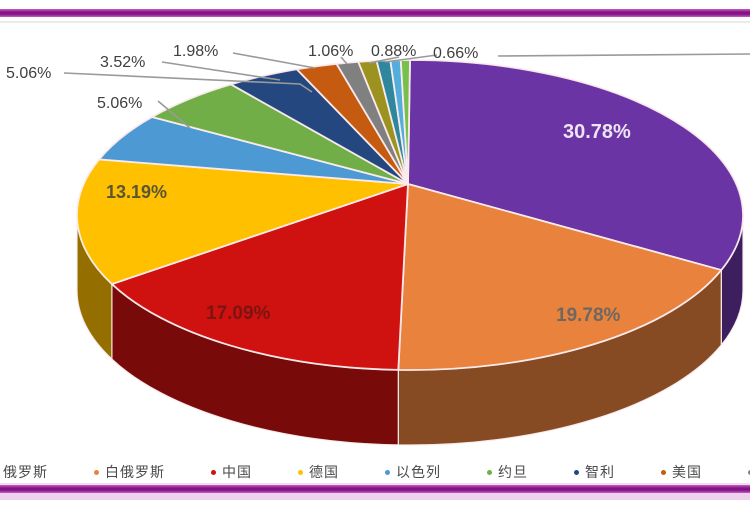 The image size is (750, 505). What do you see at coordinates (330, 51) in the screenshot?
I see `slice-label-8: 1.06%` at bounding box center [330, 51].